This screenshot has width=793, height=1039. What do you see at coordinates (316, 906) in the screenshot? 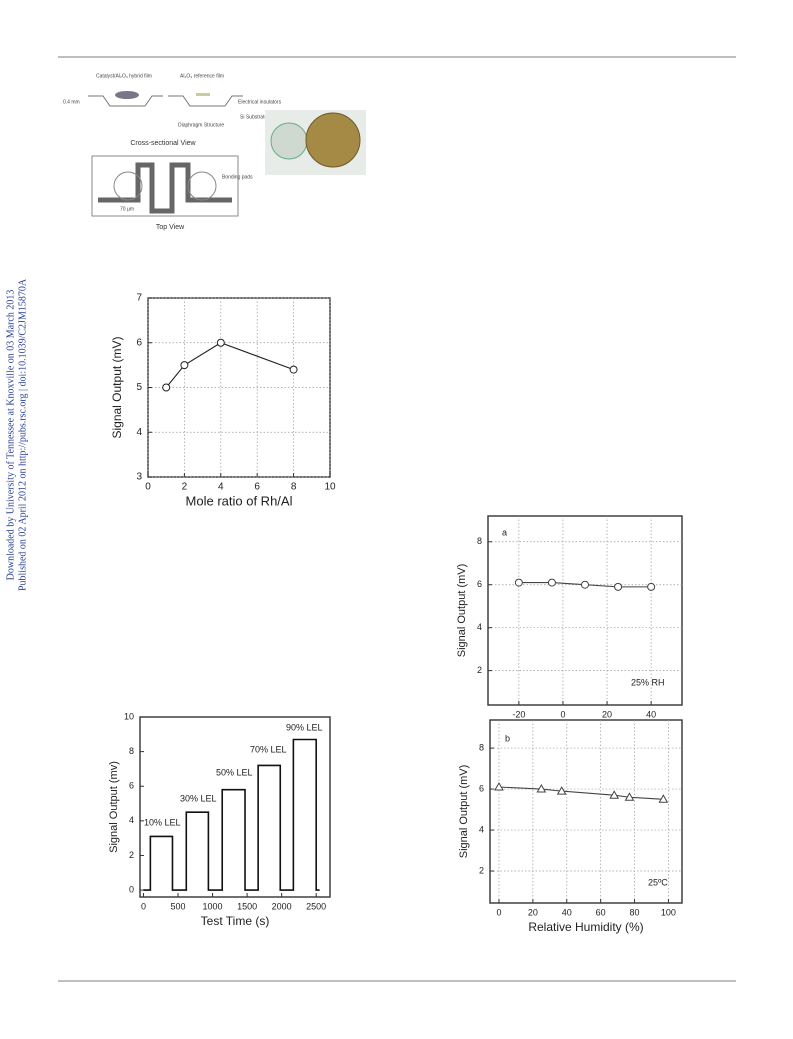
I see `x-tick-label: 2500` at bounding box center [316, 906].